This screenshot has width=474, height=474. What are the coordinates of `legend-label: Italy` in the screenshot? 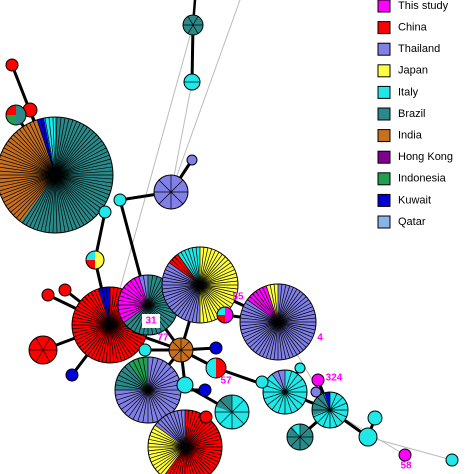 It's located at (408, 92).